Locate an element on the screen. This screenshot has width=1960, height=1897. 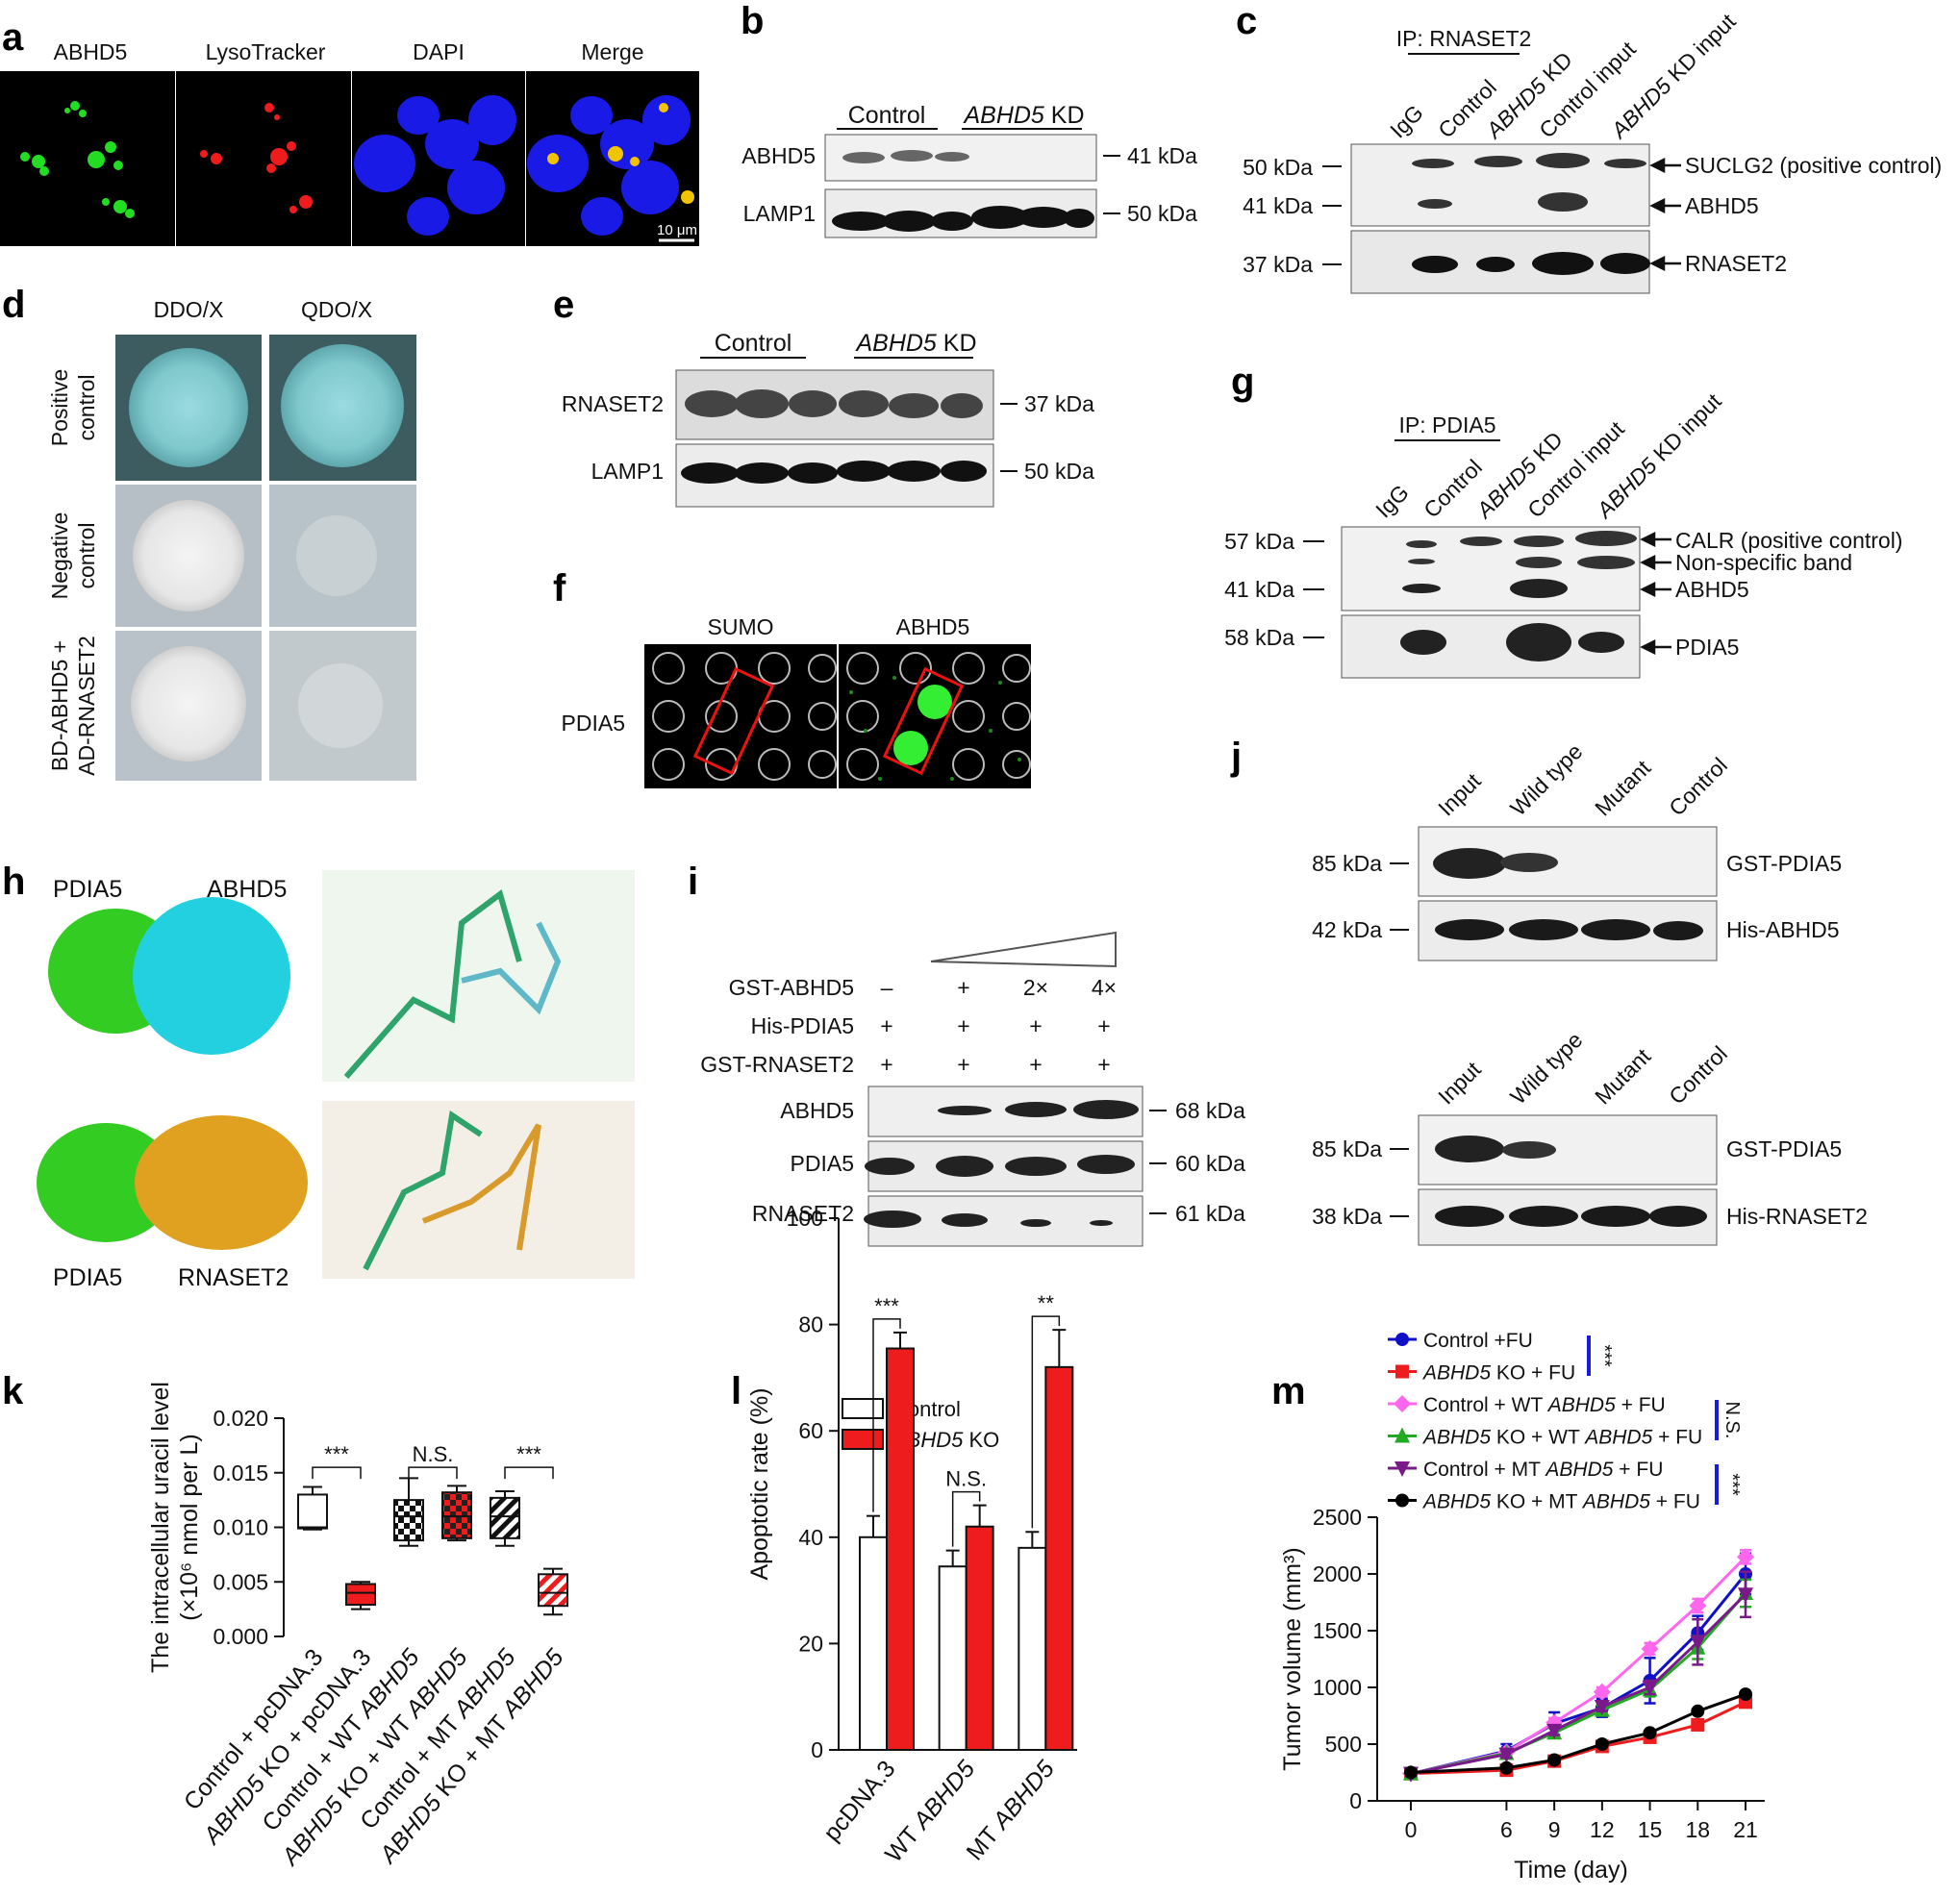
significance-label: N.S. is located at coordinates (1732, 1420).